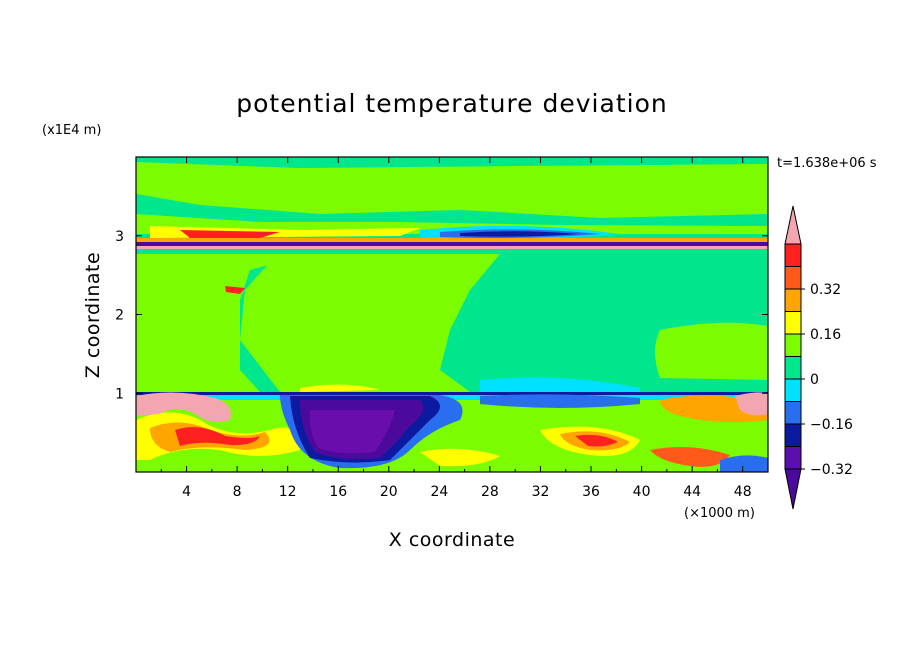 The width and height of the screenshot is (904, 654). I want to click on colorbar-tick-label: −0.16, so click(831, 425).